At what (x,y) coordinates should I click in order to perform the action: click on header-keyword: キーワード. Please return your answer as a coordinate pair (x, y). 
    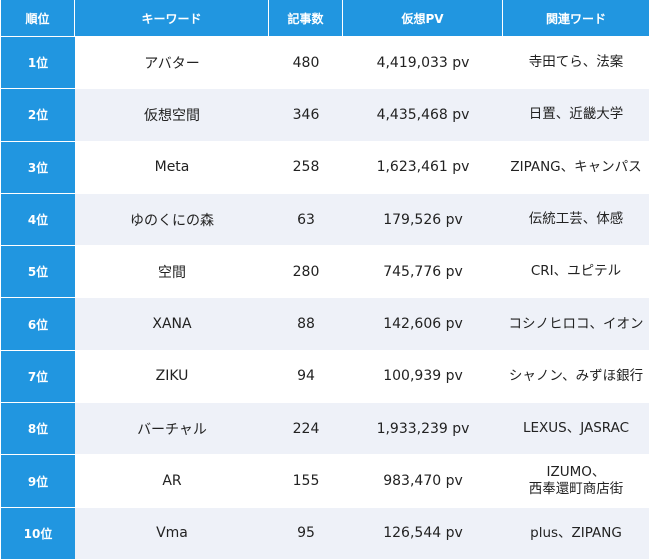
    Looking at the image, I should click on (172, 18).